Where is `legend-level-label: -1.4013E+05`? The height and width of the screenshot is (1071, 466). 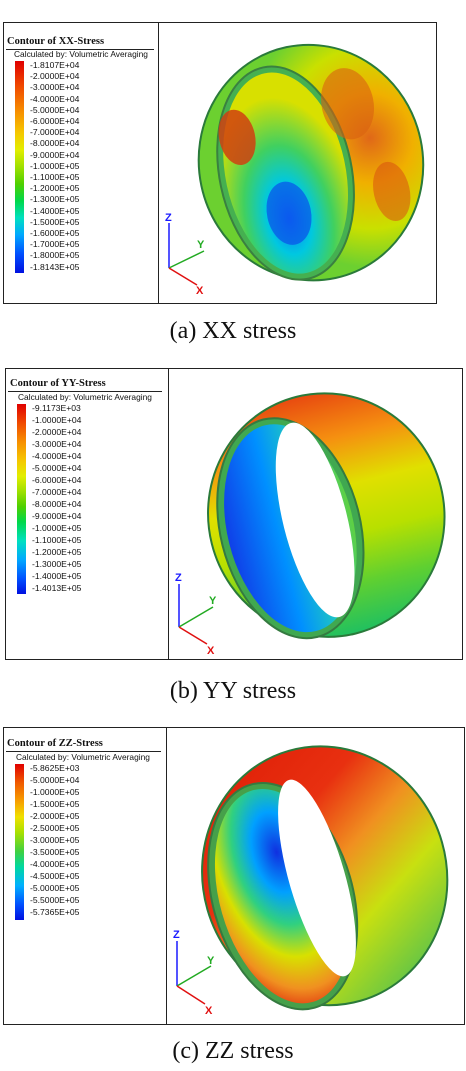 legend-level-label: -1.4013E+05 is located at coordinates (57, 588).